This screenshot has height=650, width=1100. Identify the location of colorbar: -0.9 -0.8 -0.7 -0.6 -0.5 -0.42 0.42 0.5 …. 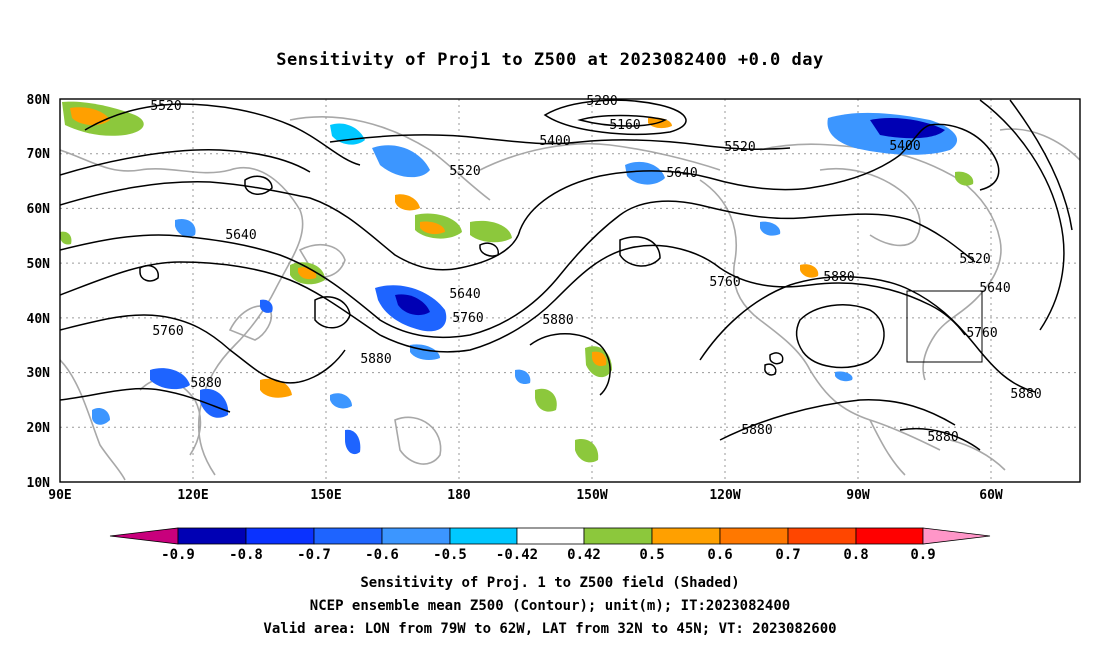
(550, 545).